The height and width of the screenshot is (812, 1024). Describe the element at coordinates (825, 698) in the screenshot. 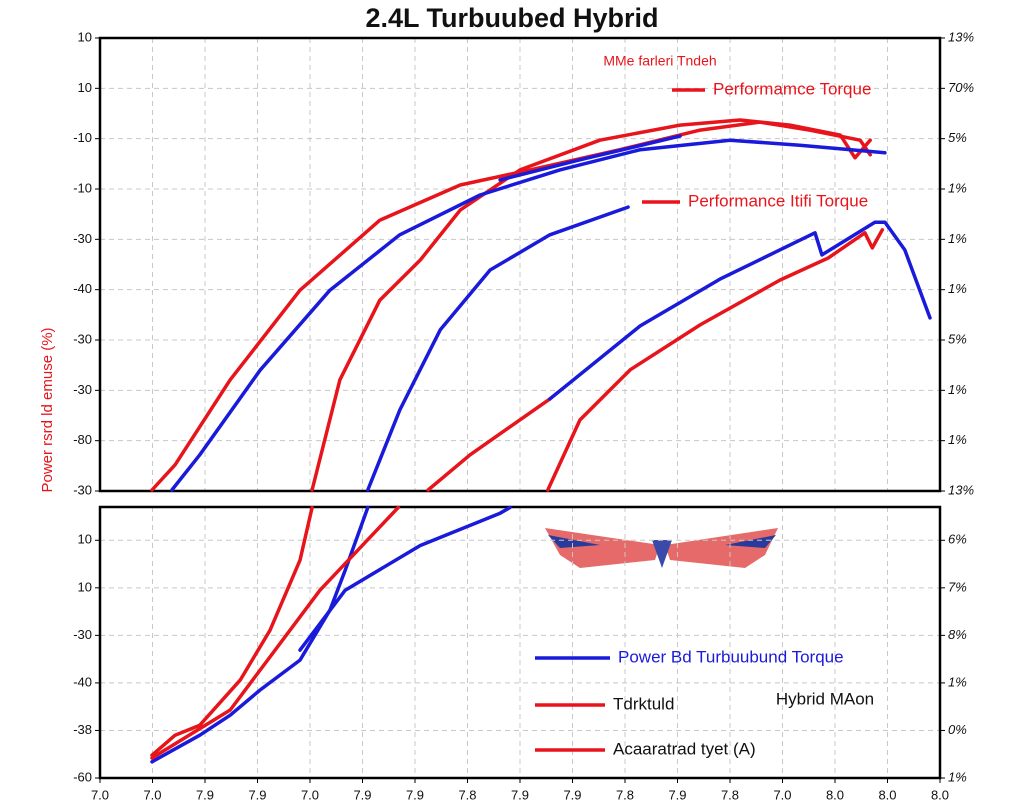

I see `annotation: Hybrid MAon` at that location.